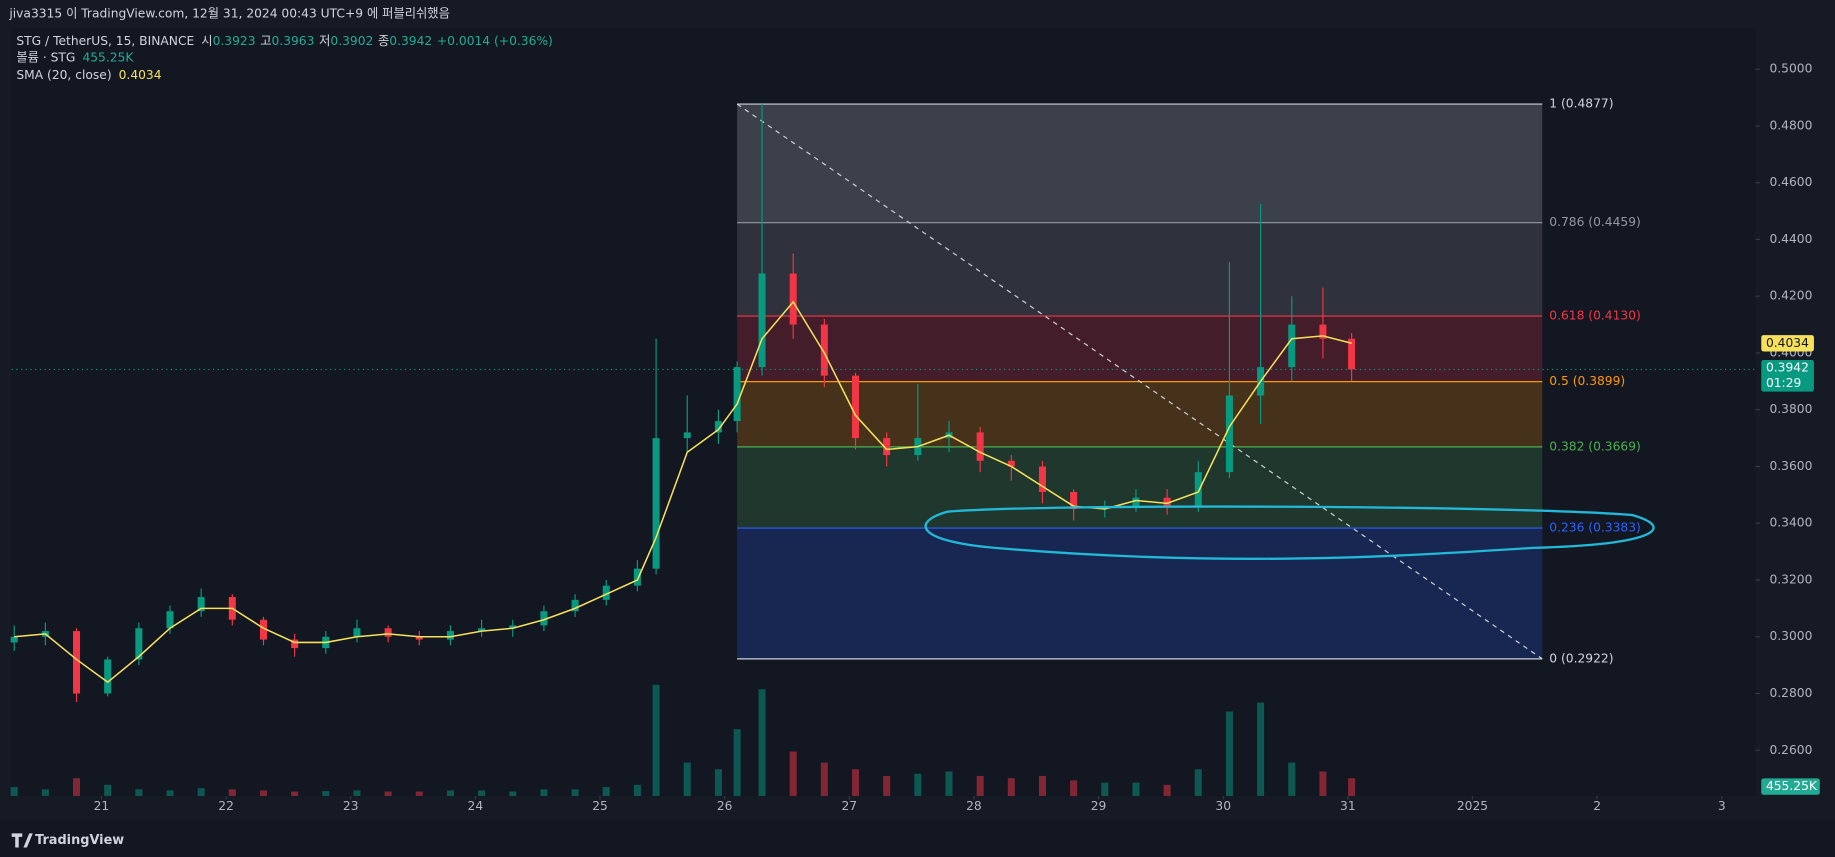  Describe the element at coordinates (683, 740) in the screenshot. I see `volume-group` at that location.